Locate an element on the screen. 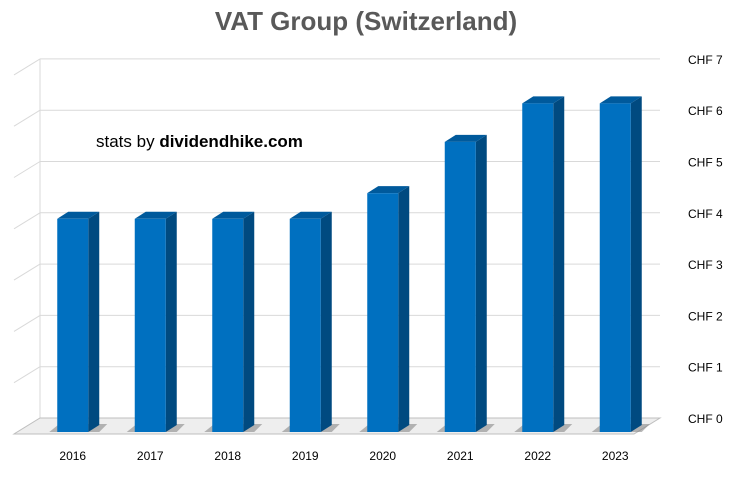 The width and height of the screenshot is (732, 477). y-tick-label: CHF 6 is located at coordinates (705, 111).